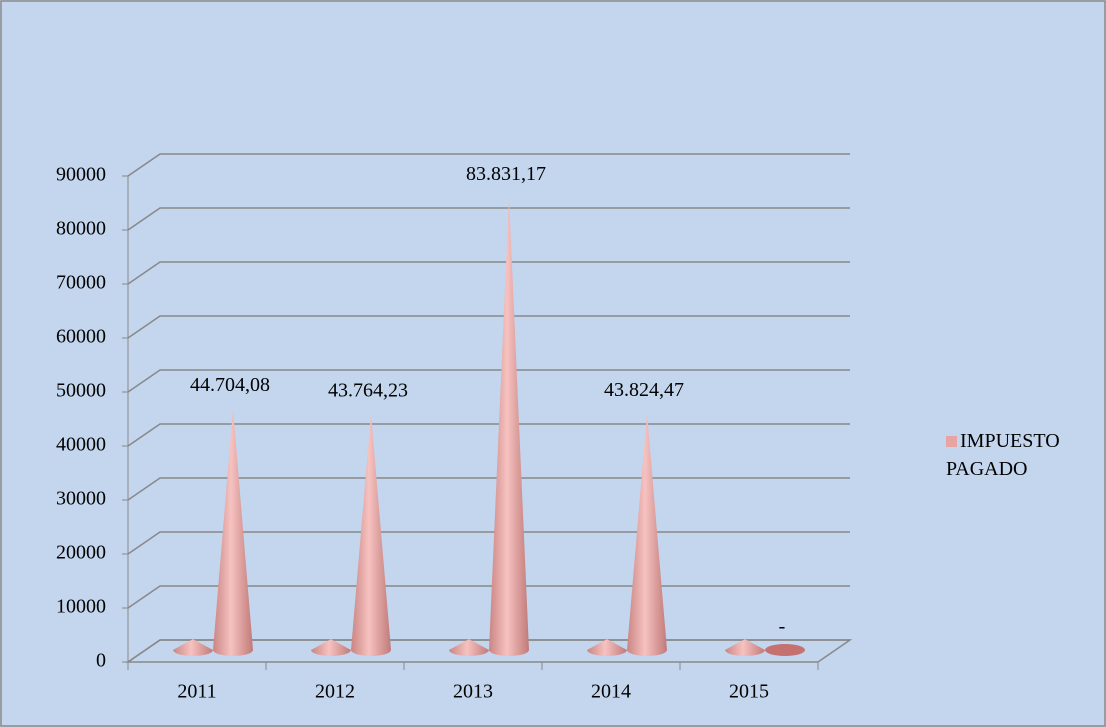 Image resolution: width=1106 pixels, height=727 pixels. Describe the element at coordinates (611, 692) in the screenshot. I see `x-tick-label: 2014` at that location.